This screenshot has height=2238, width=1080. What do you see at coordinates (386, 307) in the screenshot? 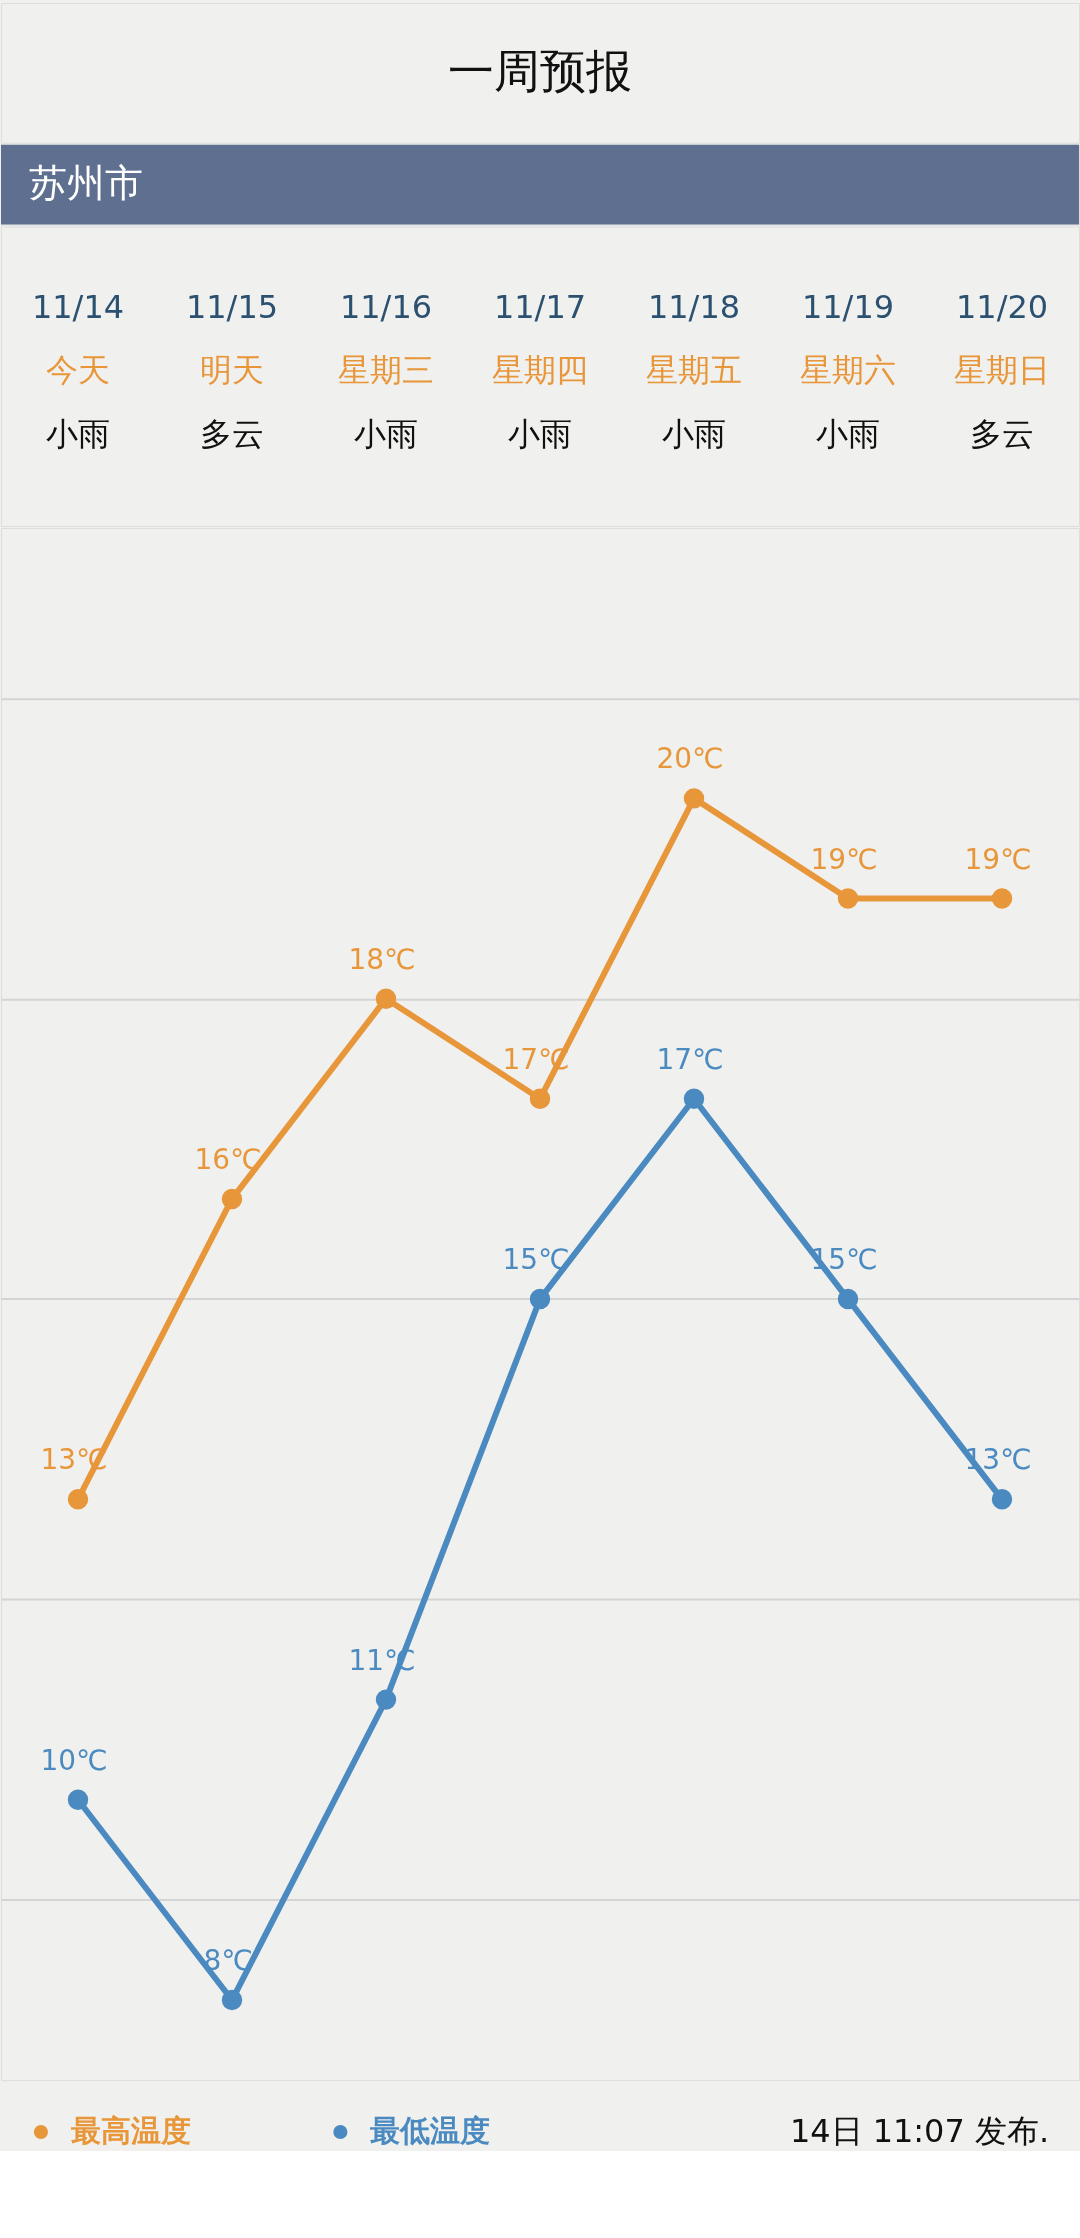
I see `x-tick-label: 11/16` at bounding box center [386, 307].